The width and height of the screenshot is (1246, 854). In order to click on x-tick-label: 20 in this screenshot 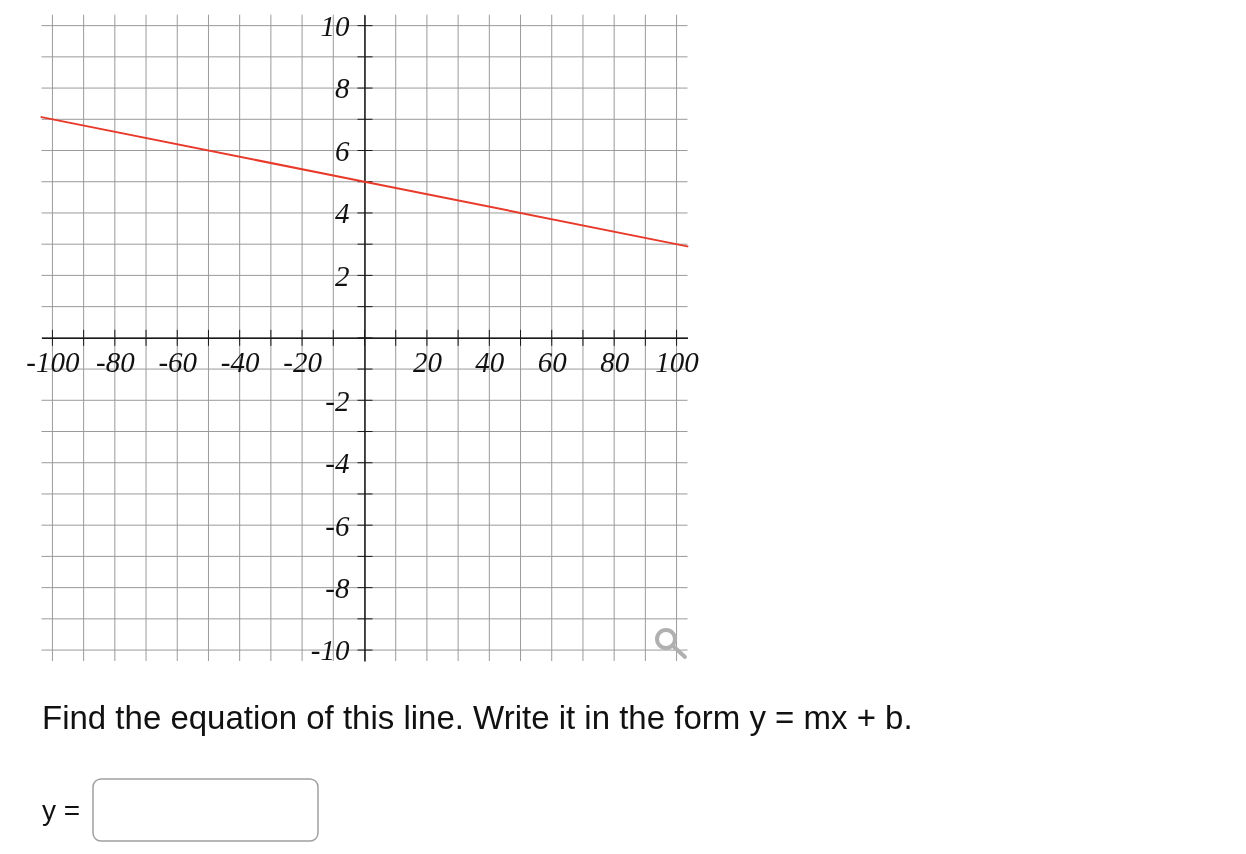, I will do `click(427, 362)`.